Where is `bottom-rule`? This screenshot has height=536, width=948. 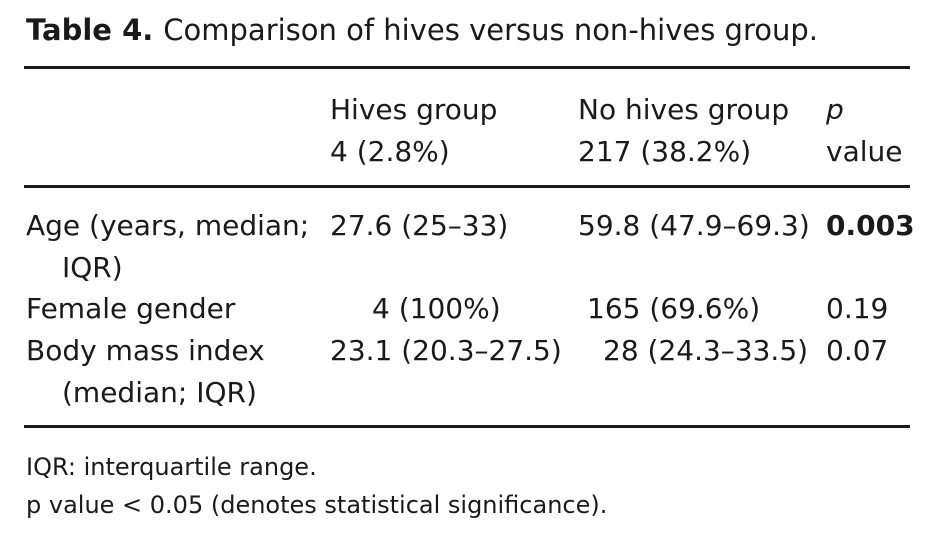 bottom-rule is located at coordinates (467, 426).